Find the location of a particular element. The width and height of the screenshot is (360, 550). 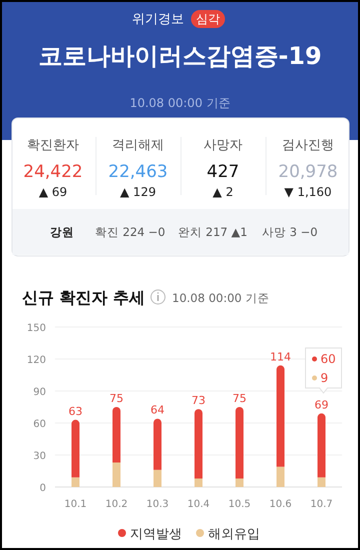

chart-subtitle: 10.08 00:00 기준 is located at coordinates (221, 298).